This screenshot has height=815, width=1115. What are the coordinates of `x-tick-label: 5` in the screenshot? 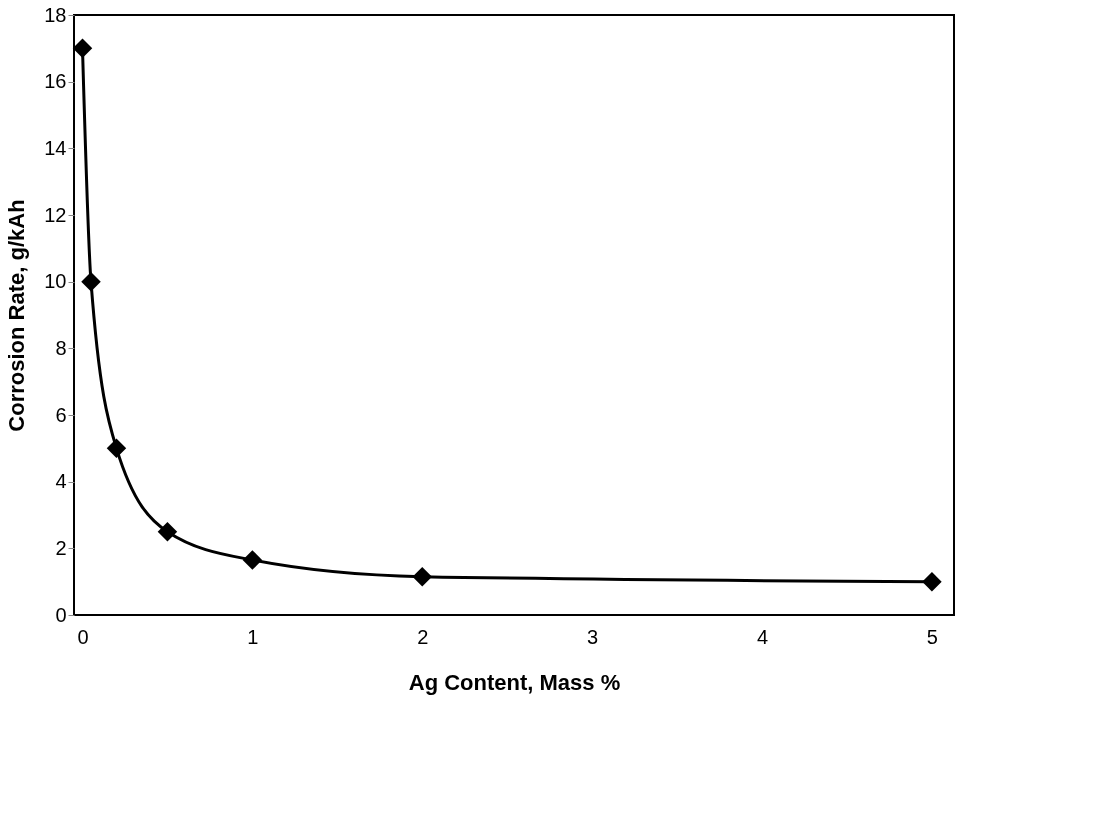 It's located at (932, 636).